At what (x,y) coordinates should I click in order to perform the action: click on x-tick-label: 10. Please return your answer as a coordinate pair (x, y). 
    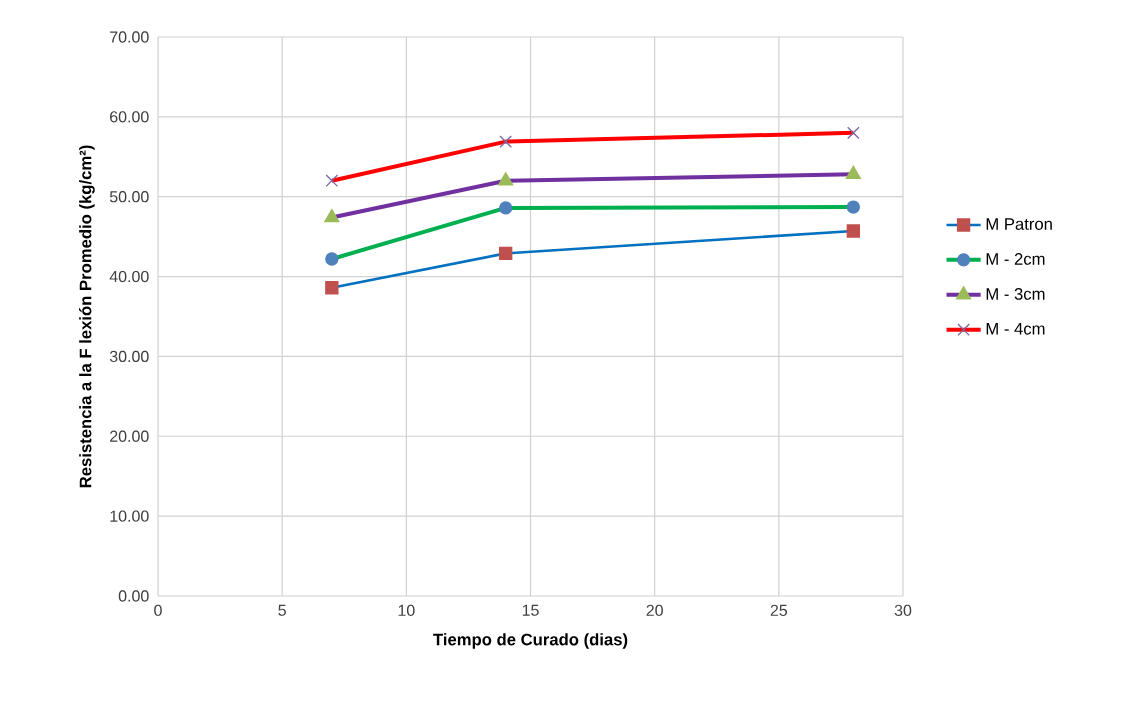
    Looking at the image, I should click on (406, 610).